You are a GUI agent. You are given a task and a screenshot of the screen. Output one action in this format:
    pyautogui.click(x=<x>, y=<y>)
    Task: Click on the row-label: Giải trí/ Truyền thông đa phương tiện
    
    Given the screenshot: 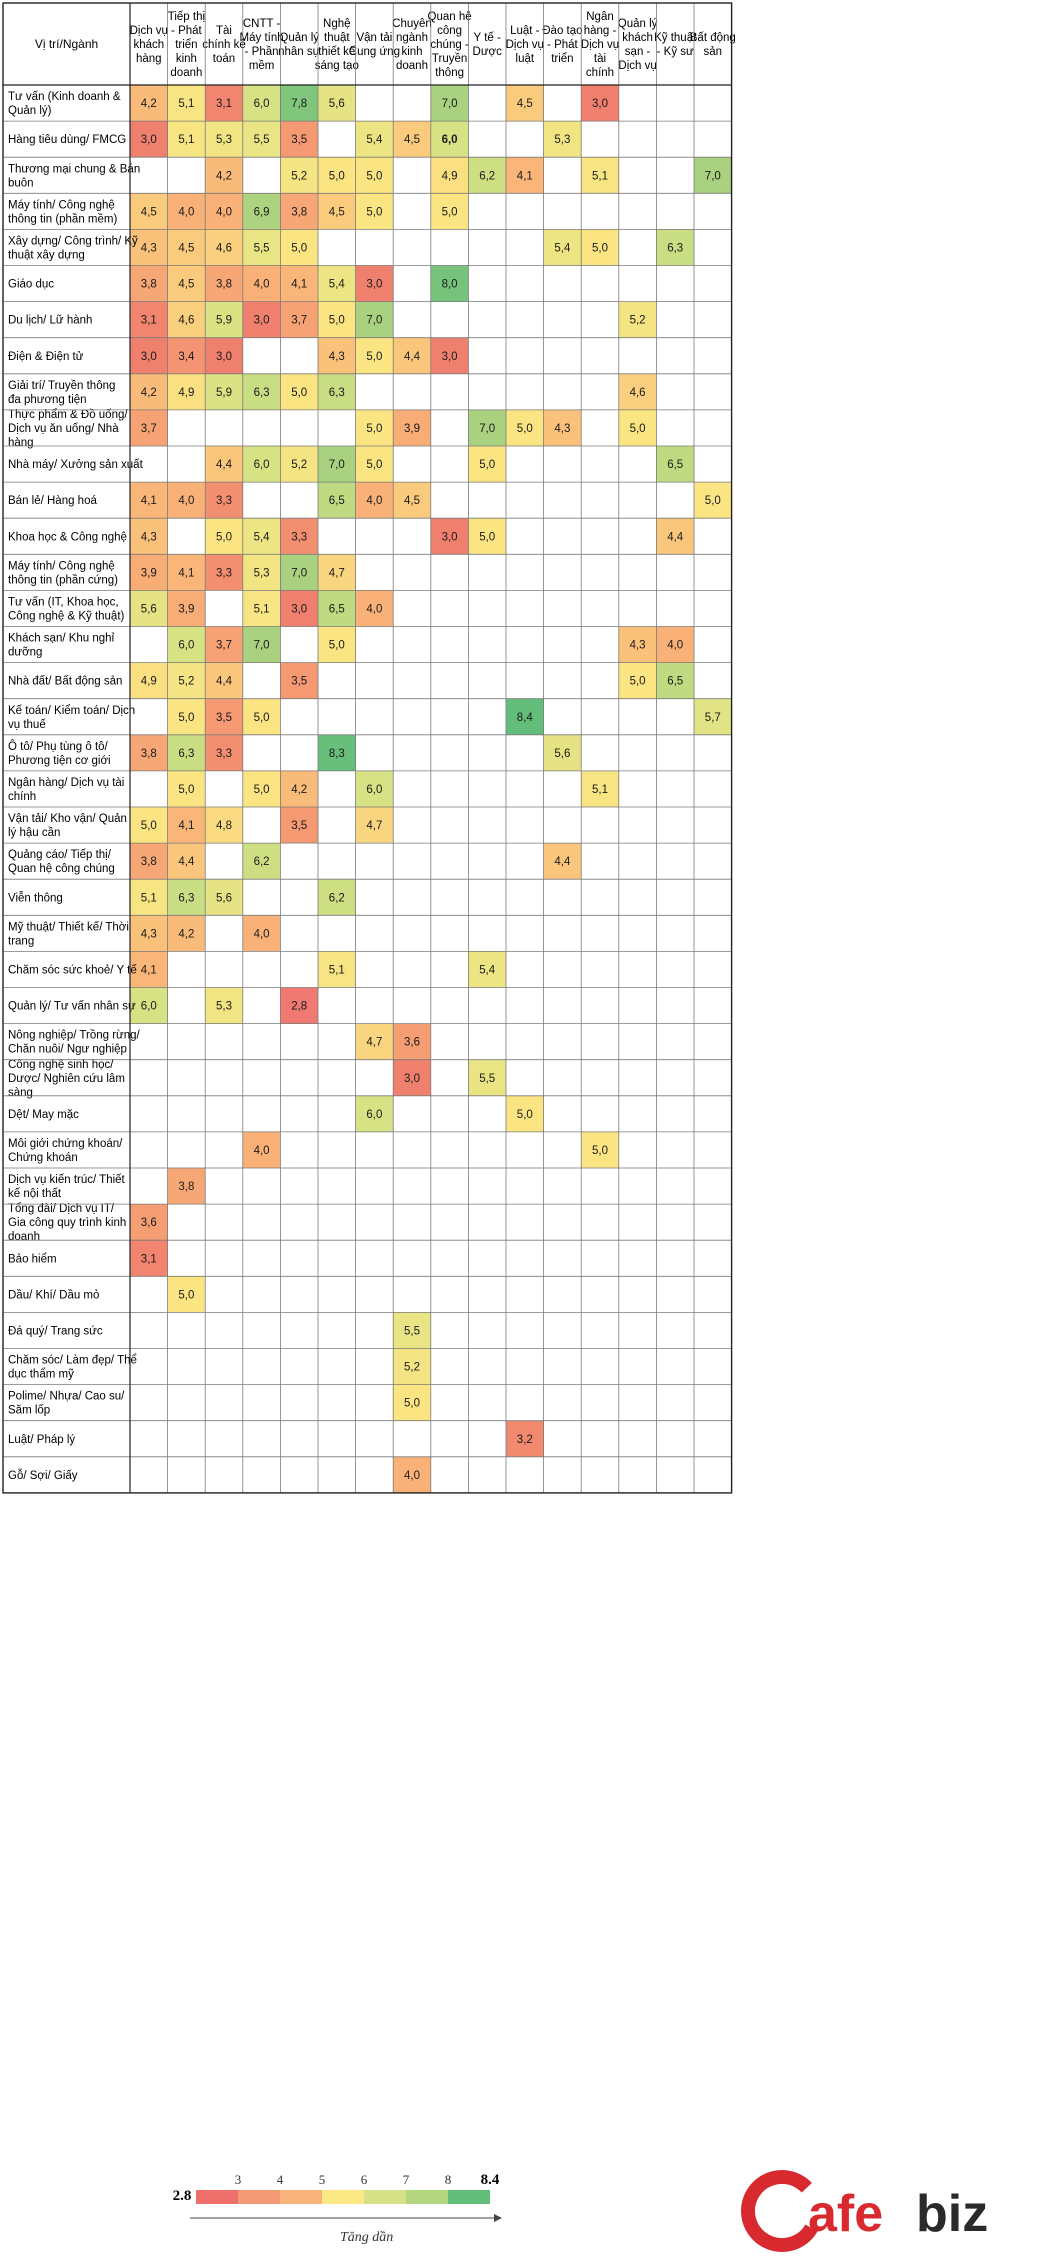 What is the action you would take?
    pyautogui.click(x=61, y=393)
    